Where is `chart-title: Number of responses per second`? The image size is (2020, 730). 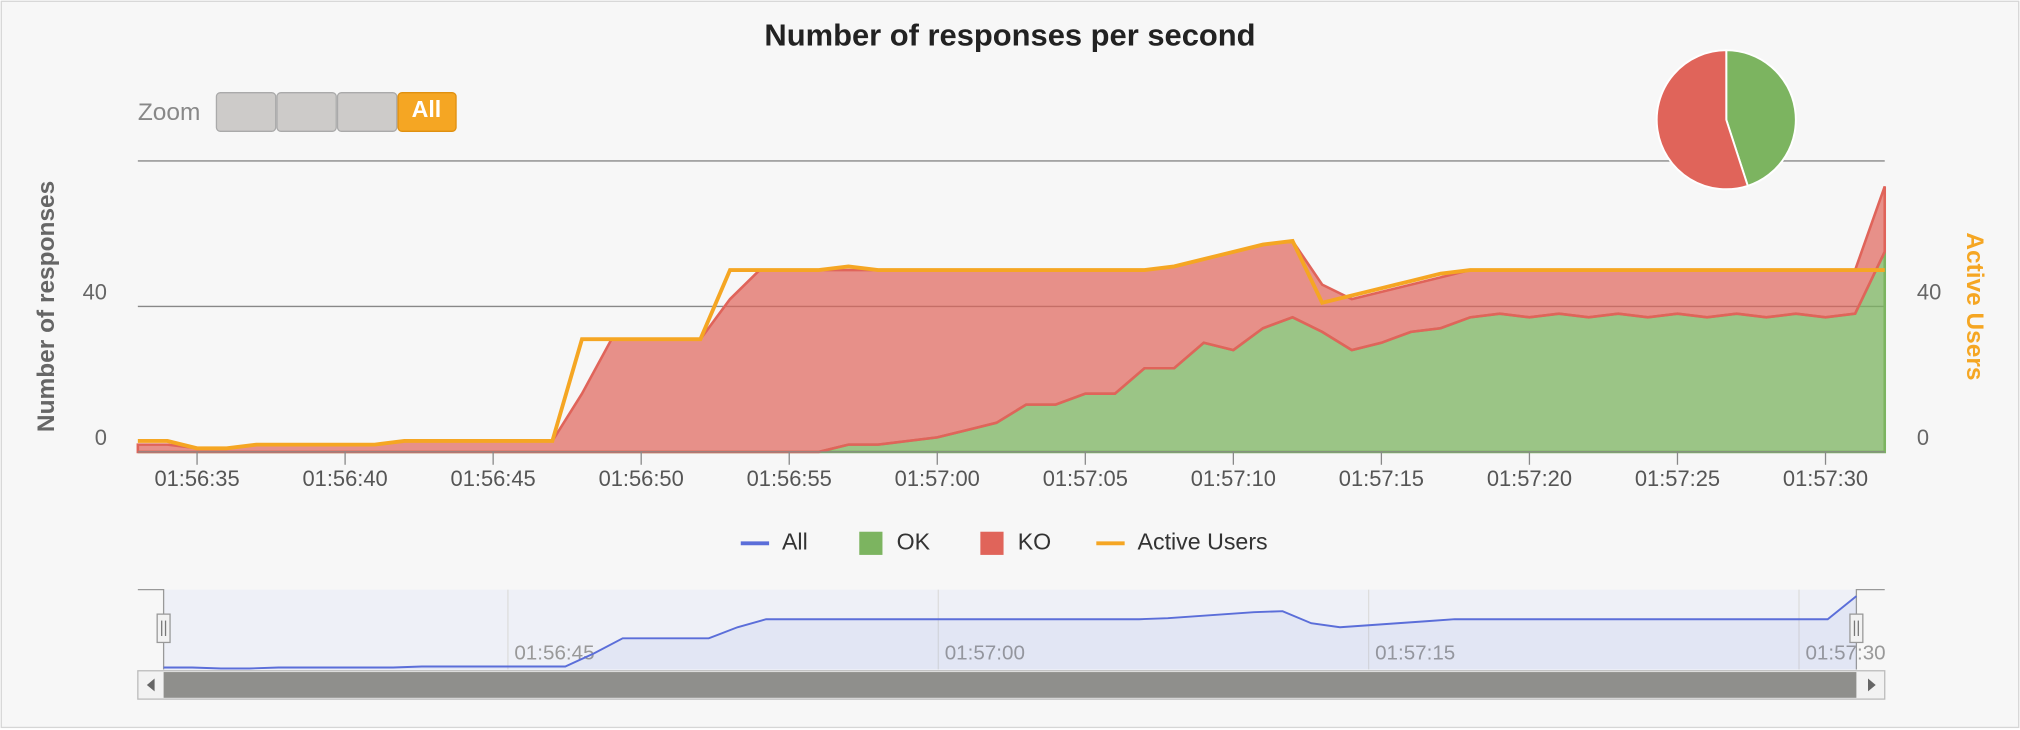 chart-title: Number of responses per second is located at coordinates (1009, 34).